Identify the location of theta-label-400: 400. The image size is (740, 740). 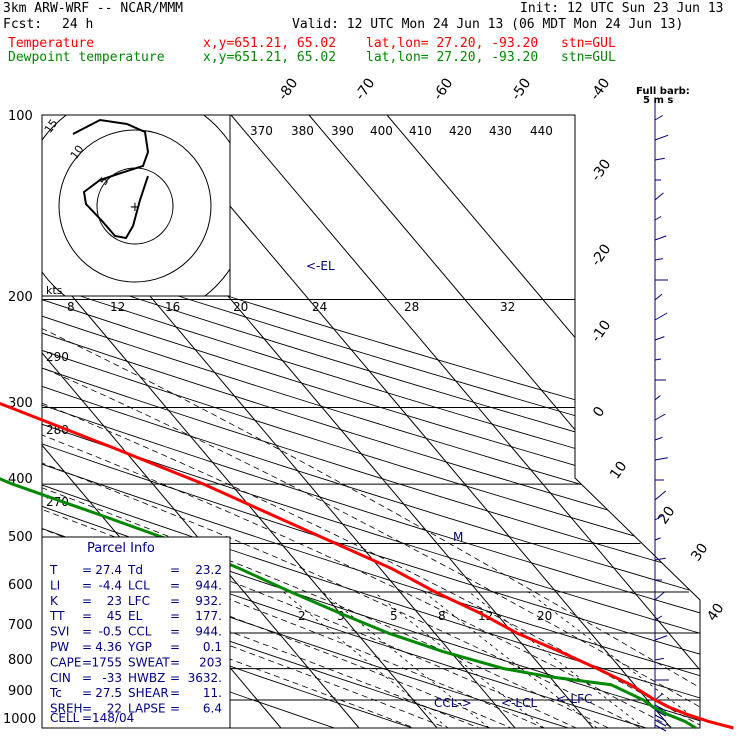
(381, 131).